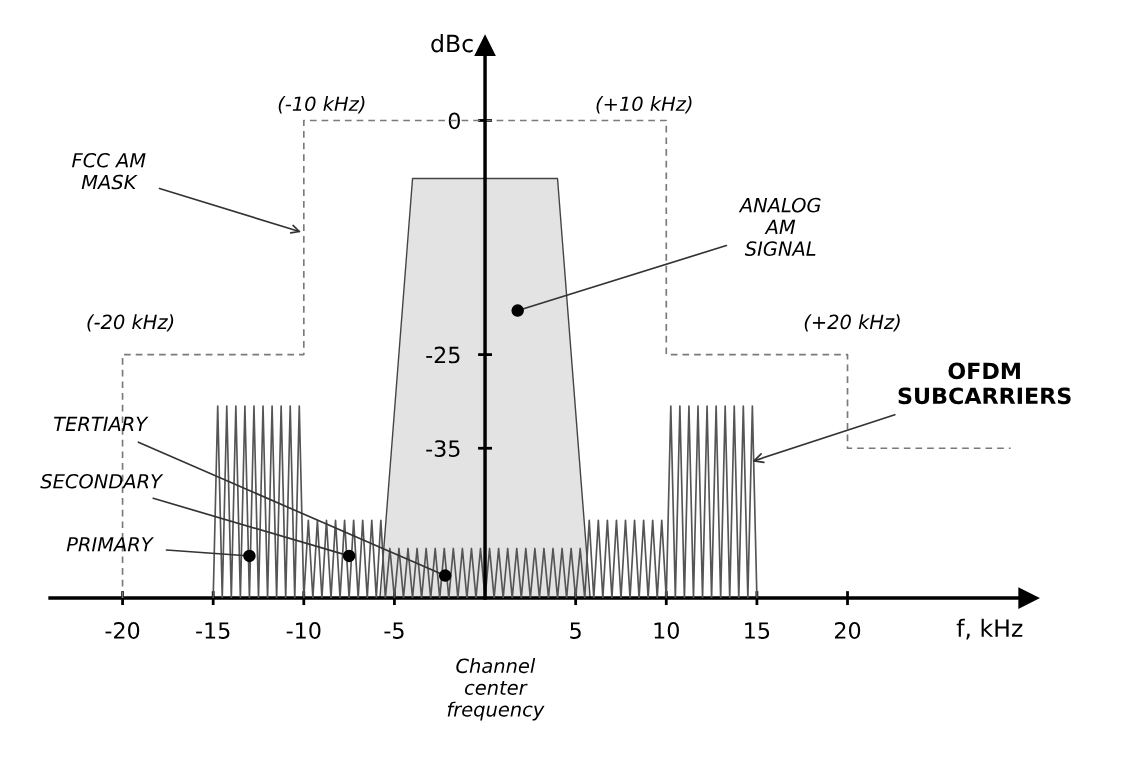 This screenshot has width=1138, height=759. Describe the element at coordinates (454, 121) in the screenshot. I see `y-tick-label: 0` at that location.